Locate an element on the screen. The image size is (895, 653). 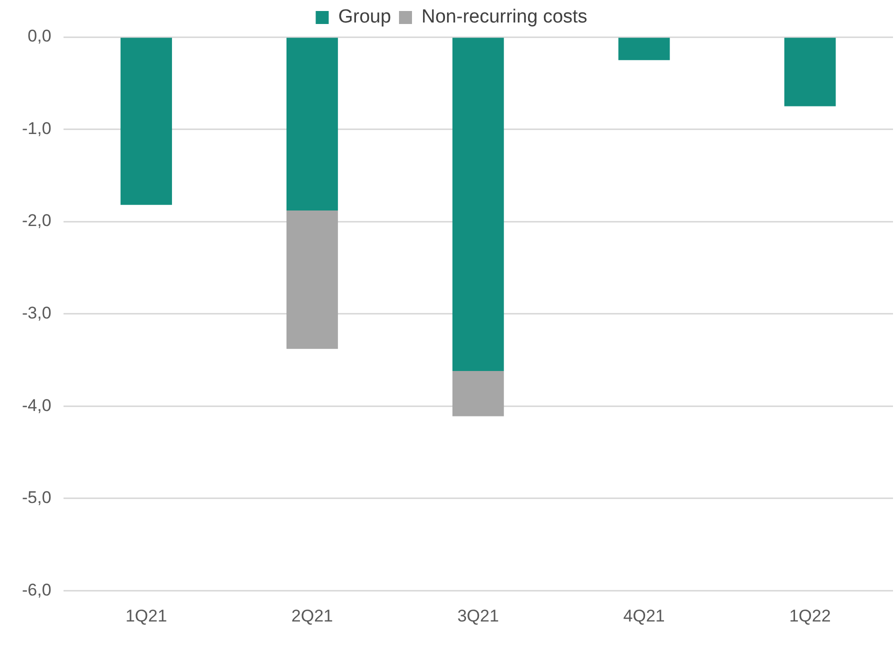
legend-label: Non-recurring costs is located at coordinates (505, 17).